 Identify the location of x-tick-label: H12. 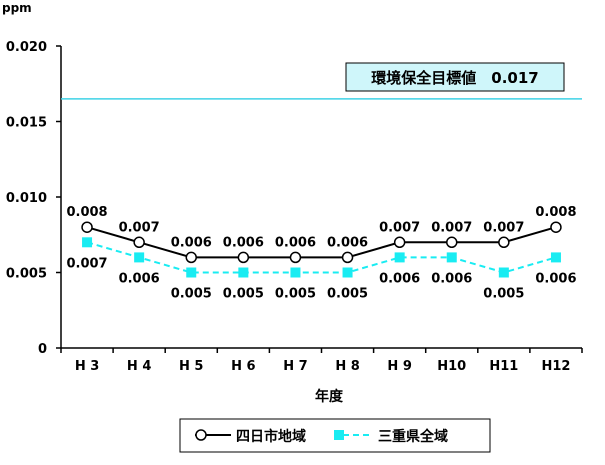
(555, 366).